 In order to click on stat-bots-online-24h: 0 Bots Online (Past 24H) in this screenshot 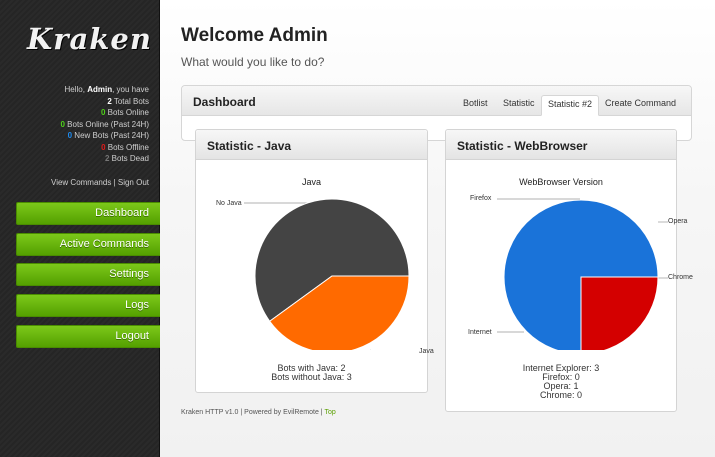, I will do `click(105, 124)`.